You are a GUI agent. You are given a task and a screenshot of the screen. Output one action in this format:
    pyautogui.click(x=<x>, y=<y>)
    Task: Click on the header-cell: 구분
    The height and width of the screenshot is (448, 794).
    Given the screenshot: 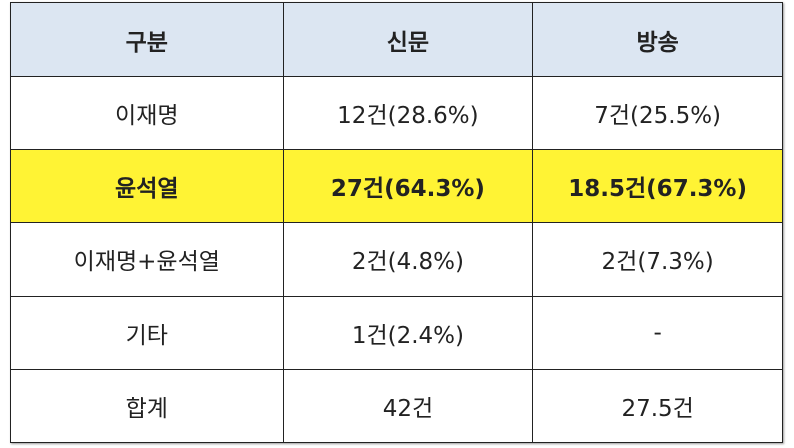 What is the action you would take?
    pyautogui.click(x=147, y=39)
    